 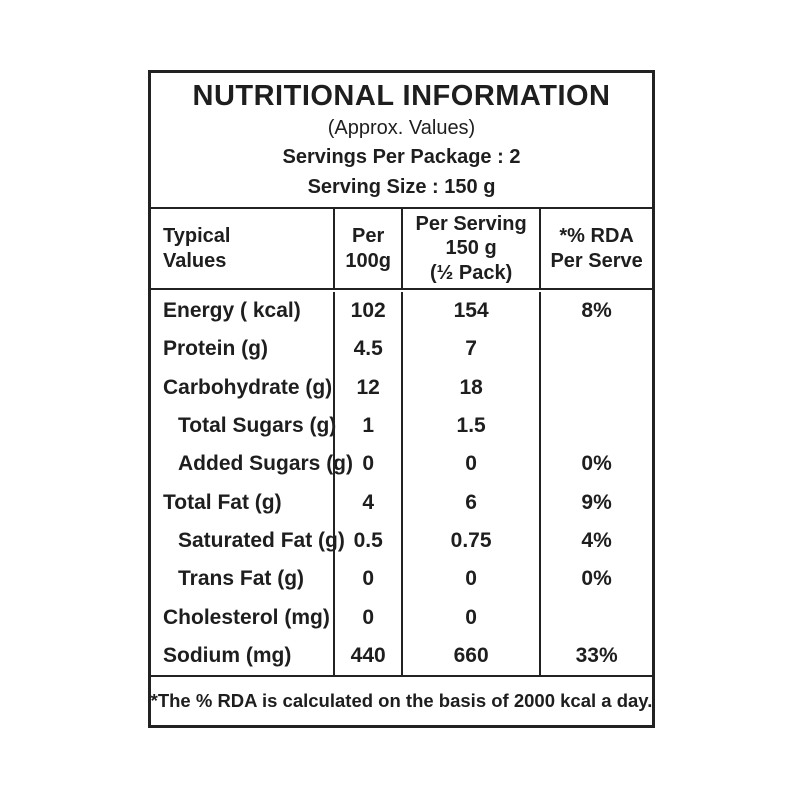 I want to click on nutrient-label: Cholesterol (mg), so click(x=246, y=617).